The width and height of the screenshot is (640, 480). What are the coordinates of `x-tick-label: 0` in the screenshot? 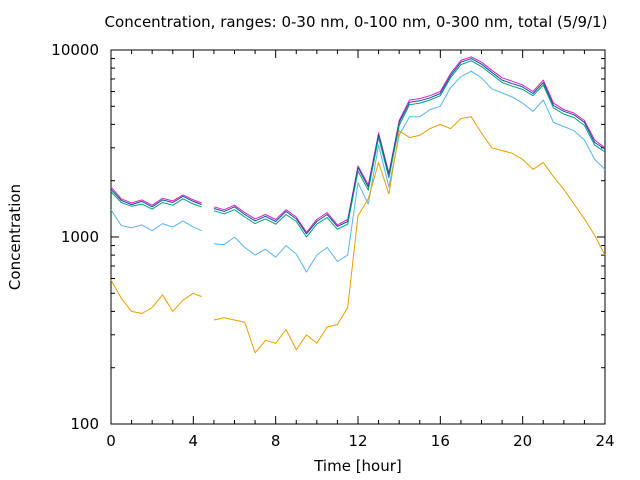 It's located at (111, 441).